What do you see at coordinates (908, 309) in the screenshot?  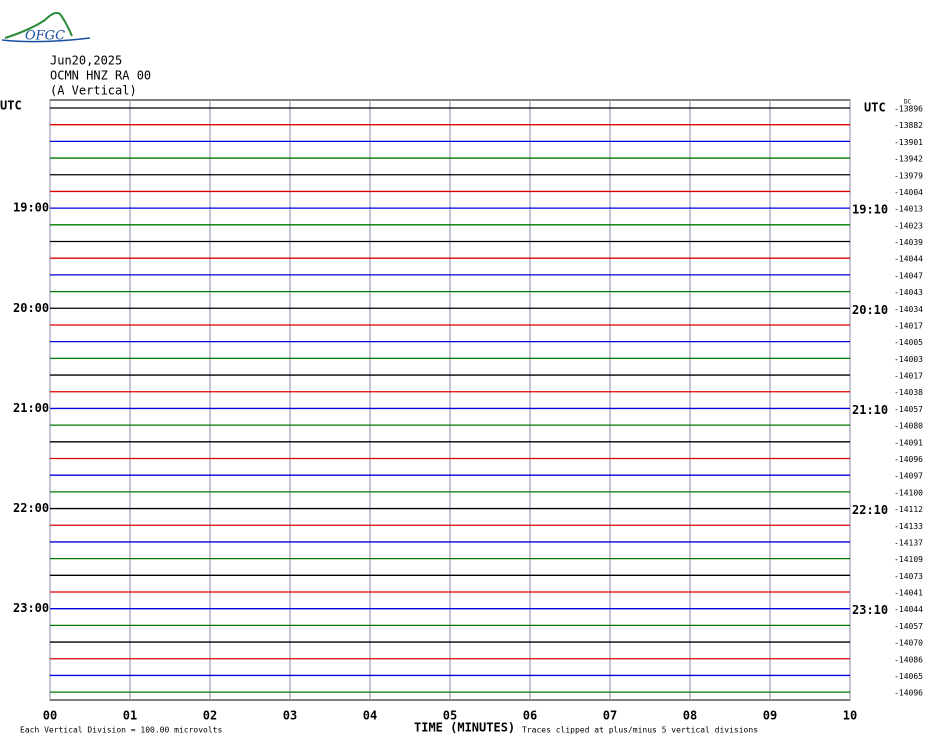 I see `trace-offset: -14034` at bounding box center [908, 309].